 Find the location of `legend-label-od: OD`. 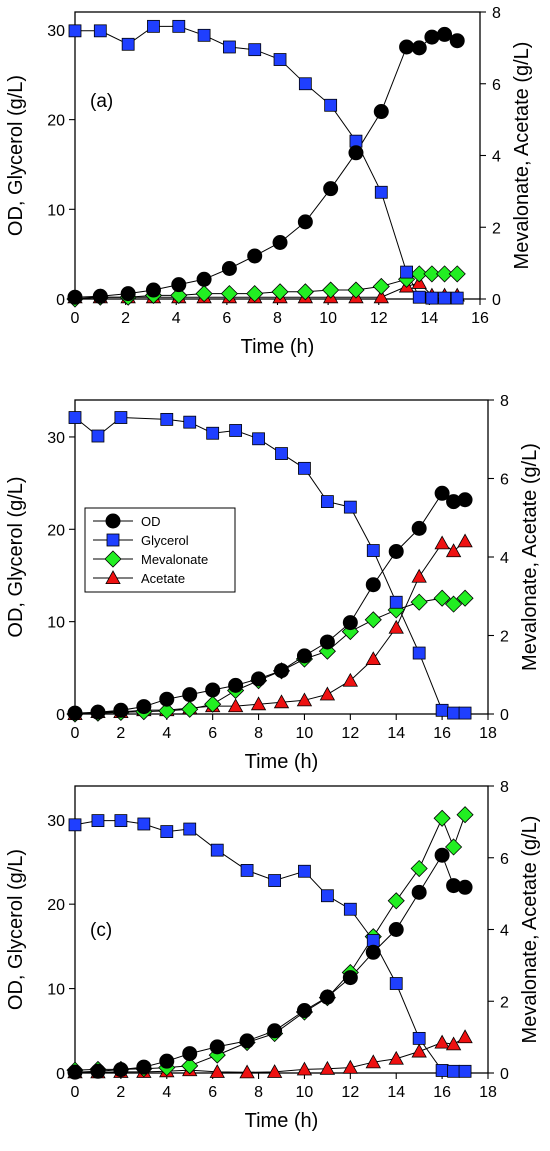

legend-label-od: OD is located at coordinates (151, 521).